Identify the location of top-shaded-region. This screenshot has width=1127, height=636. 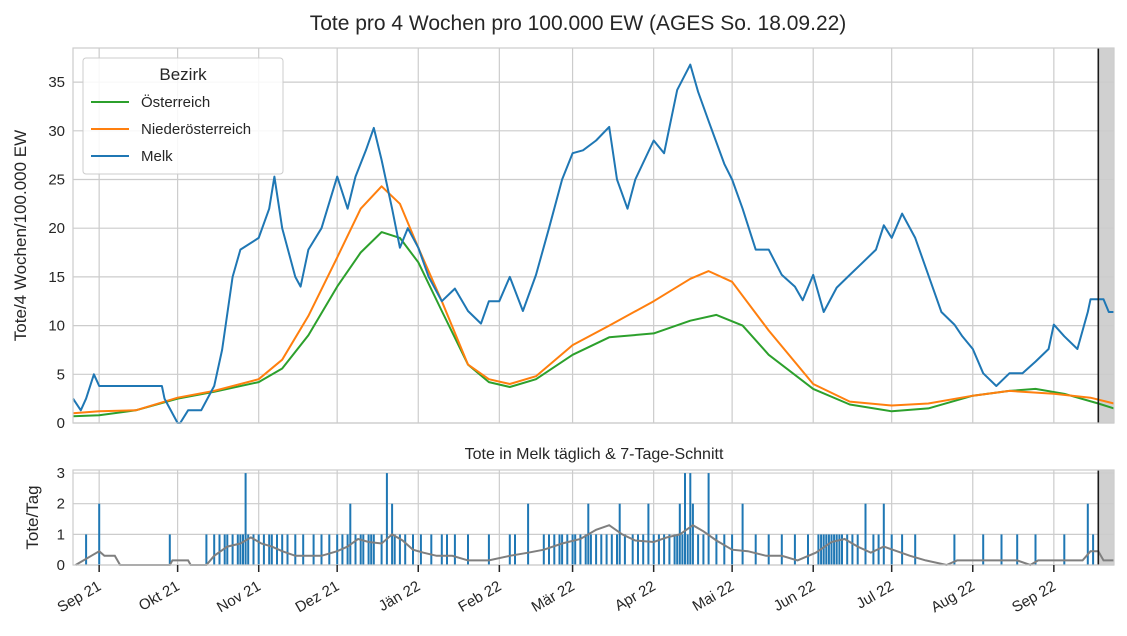
(1106, 235).